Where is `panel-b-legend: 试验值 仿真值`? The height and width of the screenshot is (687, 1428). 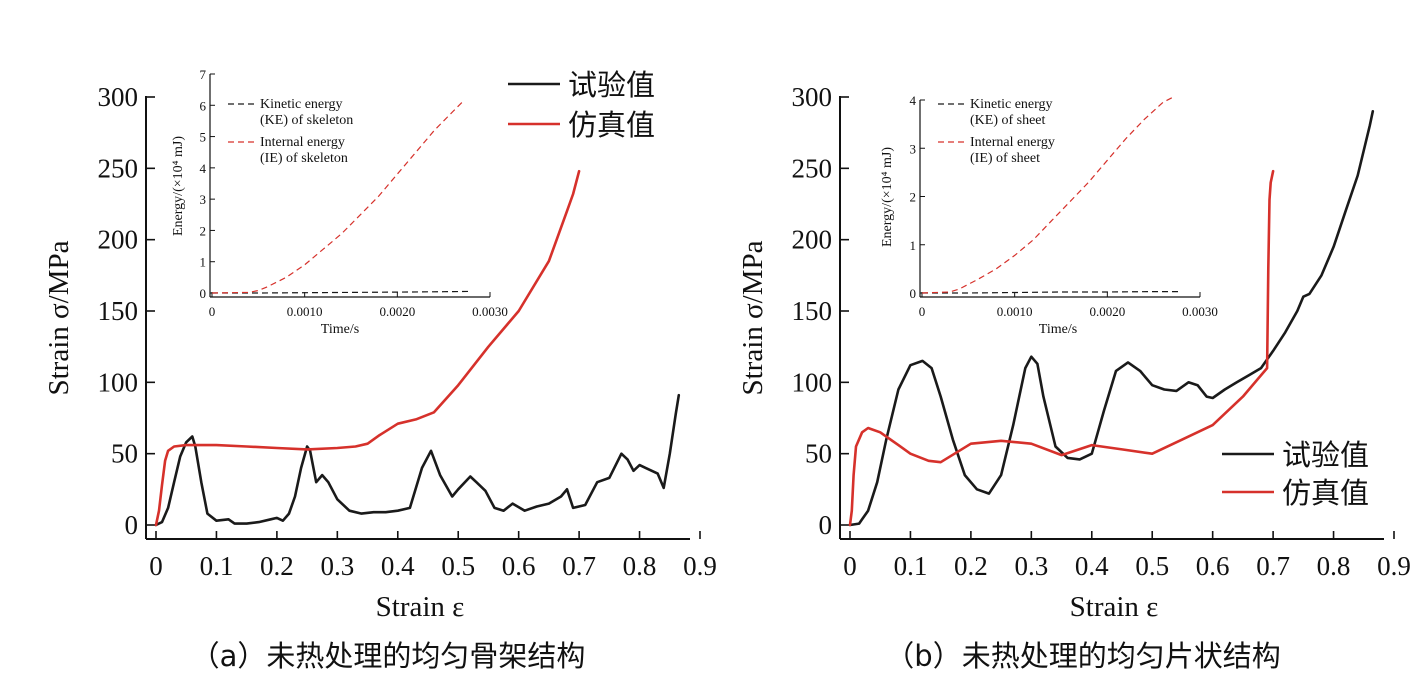 panel-b-legend: 试验值 仿真值 is located at coordinates (1295, 474).